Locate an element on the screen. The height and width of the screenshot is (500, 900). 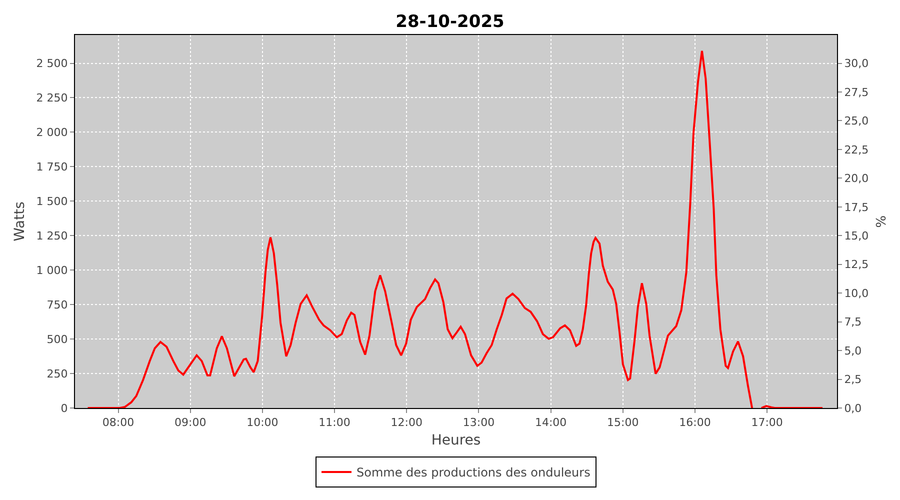
y-tick-label: 500 is located at coordinates (57, 339).